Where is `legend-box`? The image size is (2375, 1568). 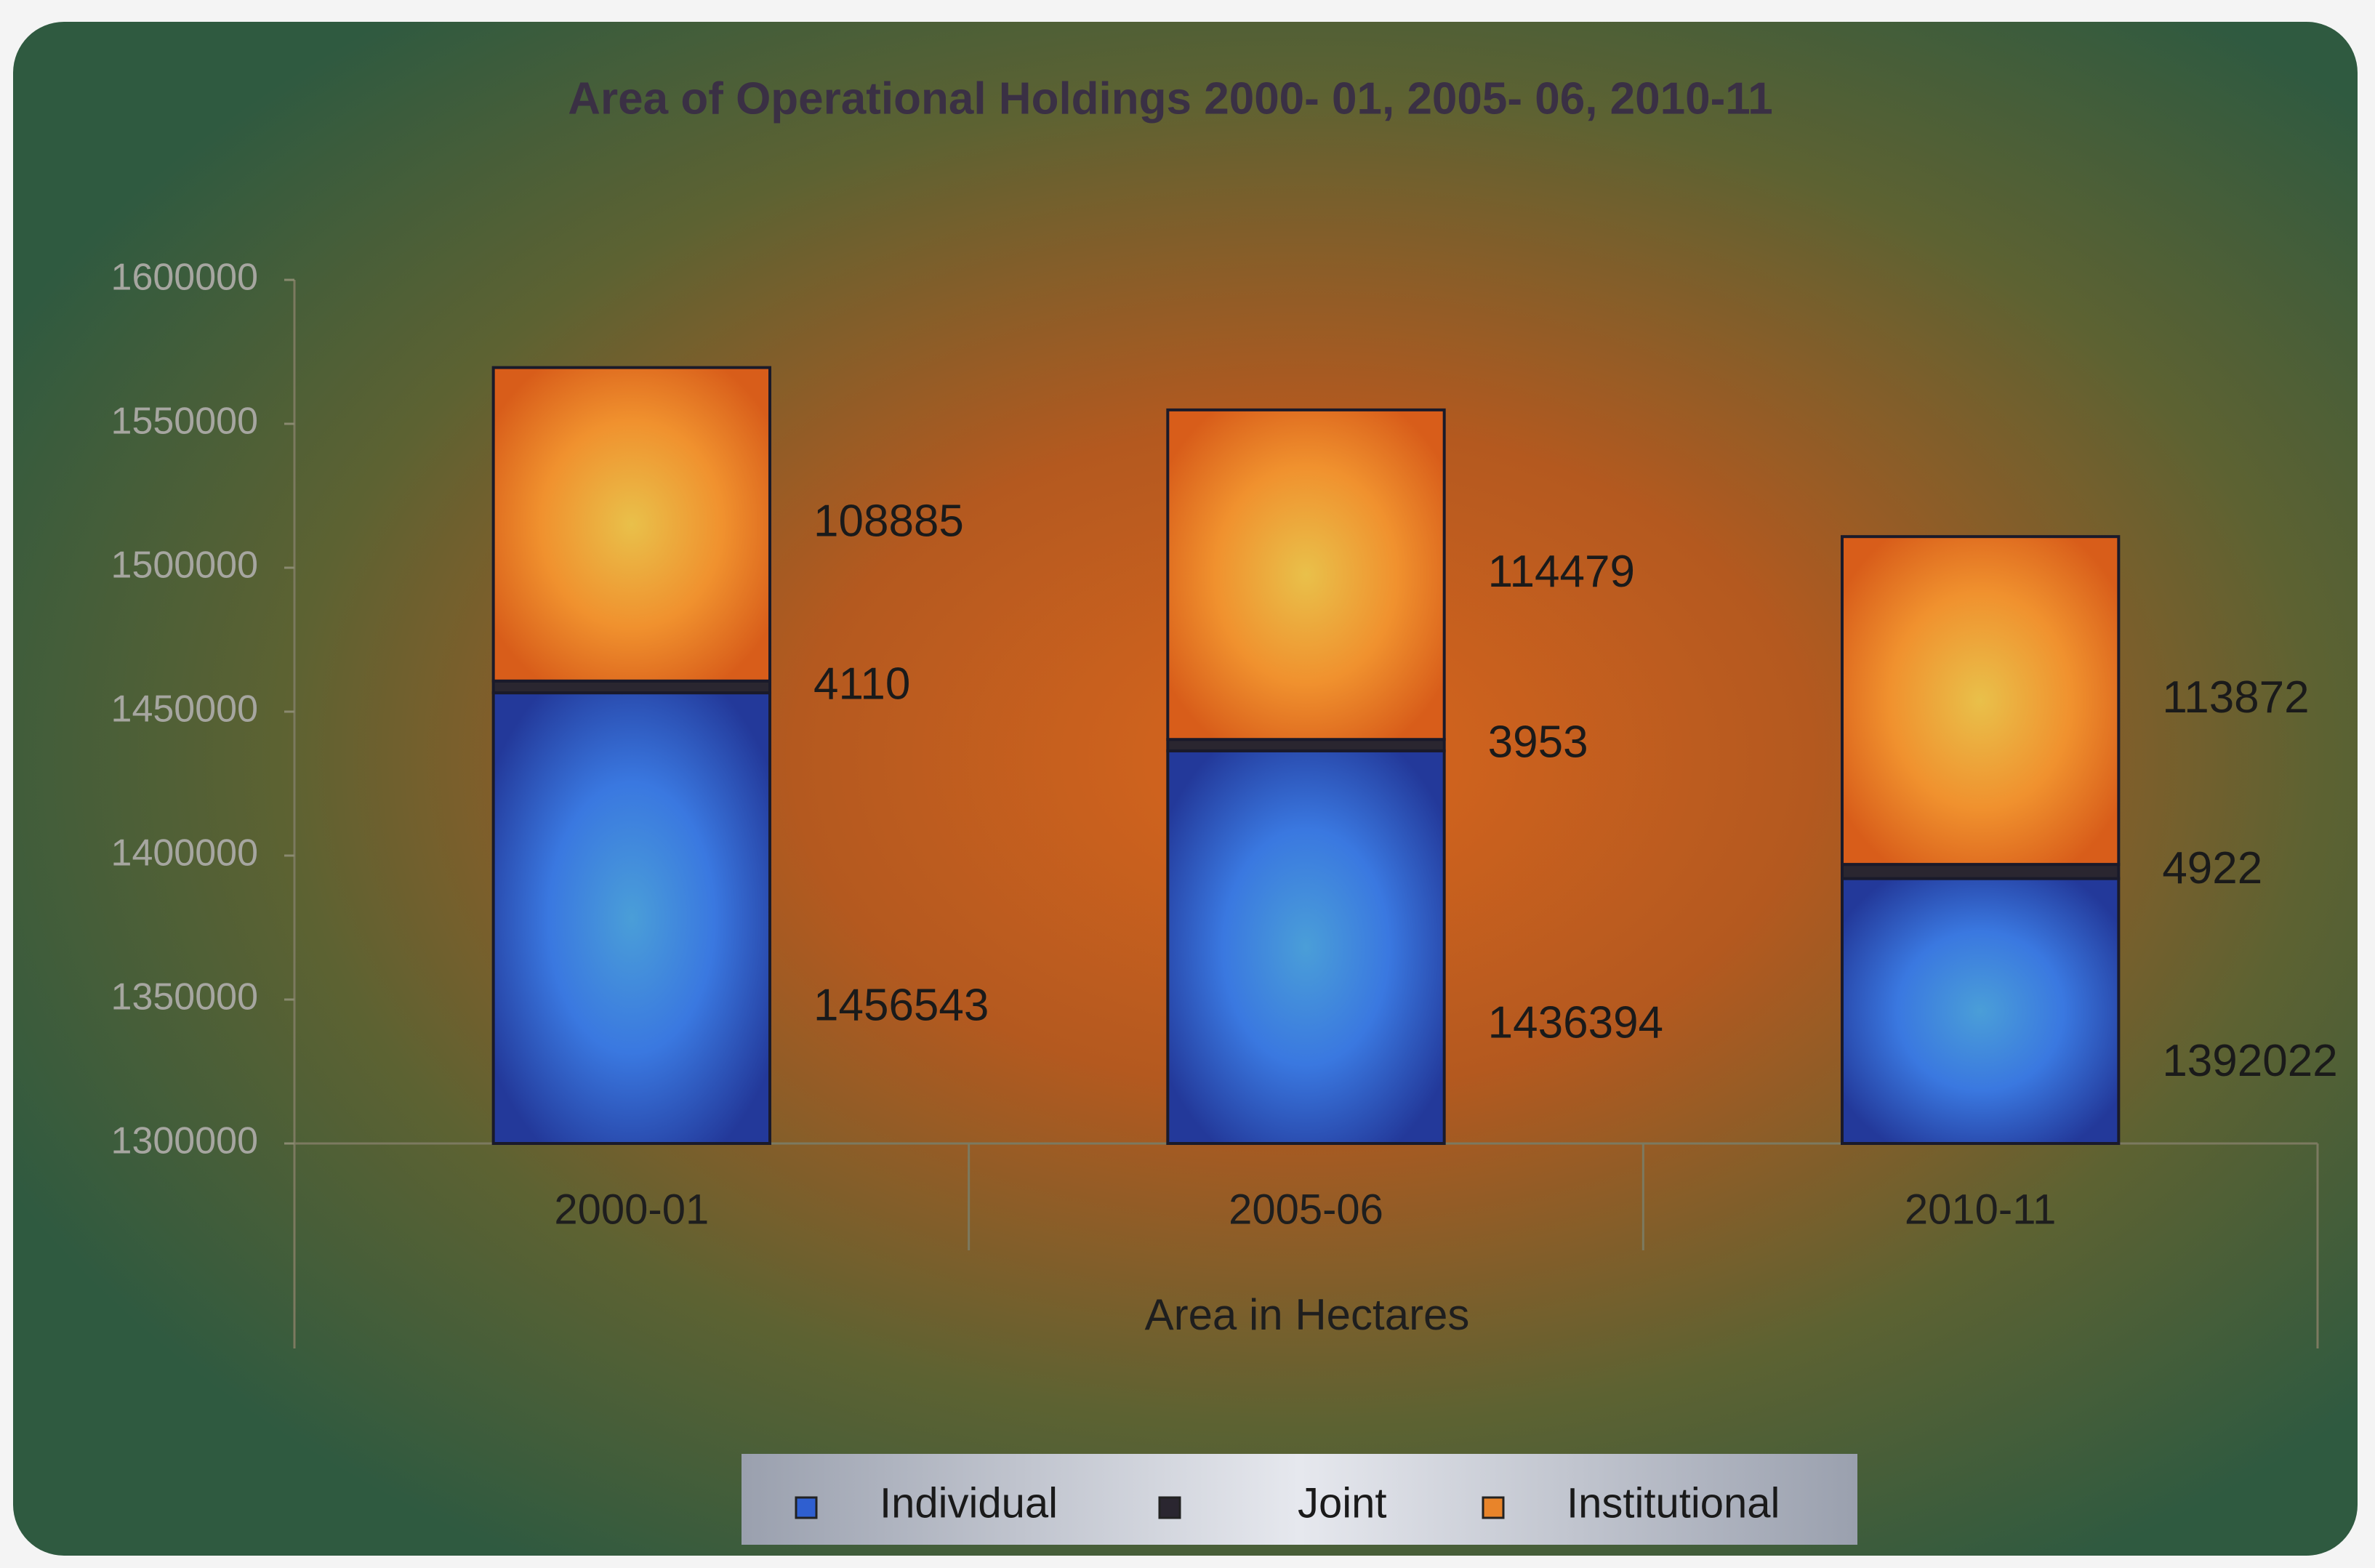 legend-box is located at coordinates (1299, 1499).